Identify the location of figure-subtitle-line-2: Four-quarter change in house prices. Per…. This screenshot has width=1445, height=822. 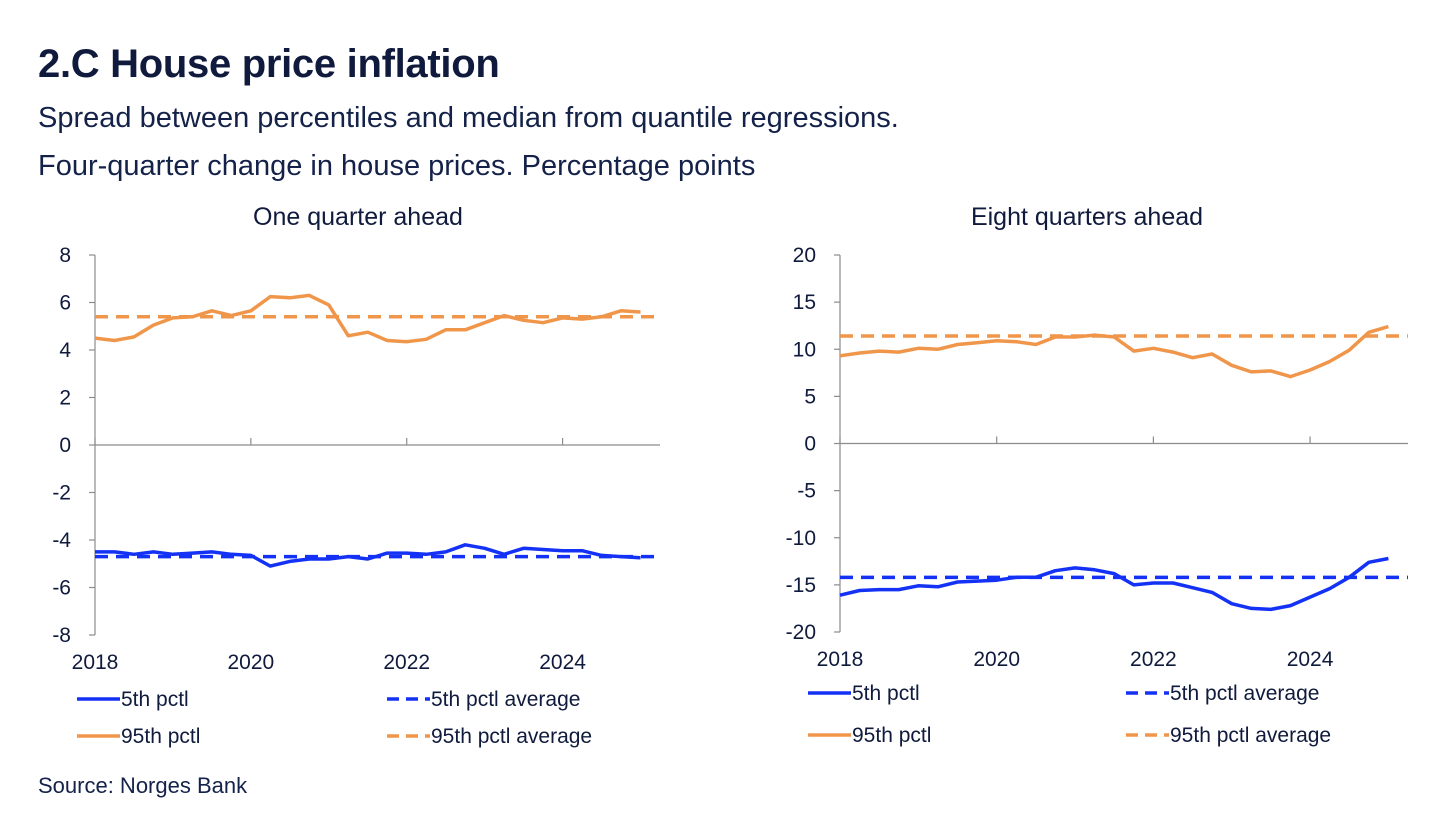
(397, 166).